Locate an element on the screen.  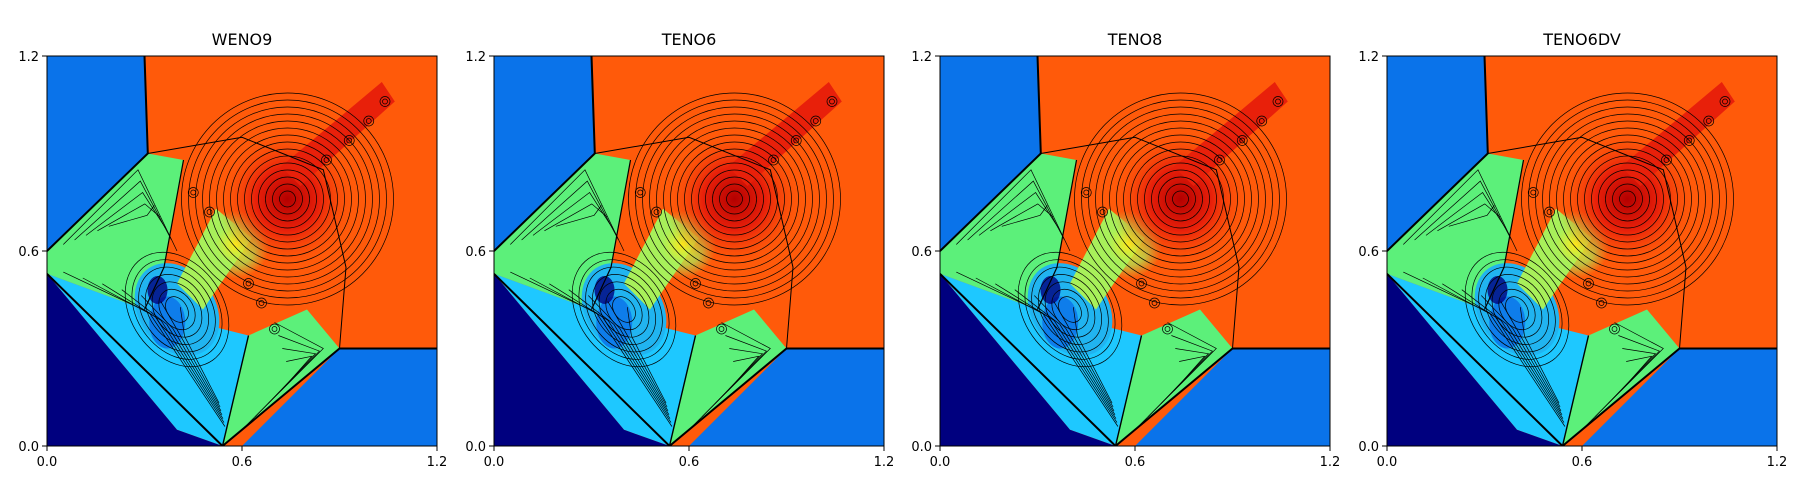
region-upper-left is located at coordinates (97, 153).